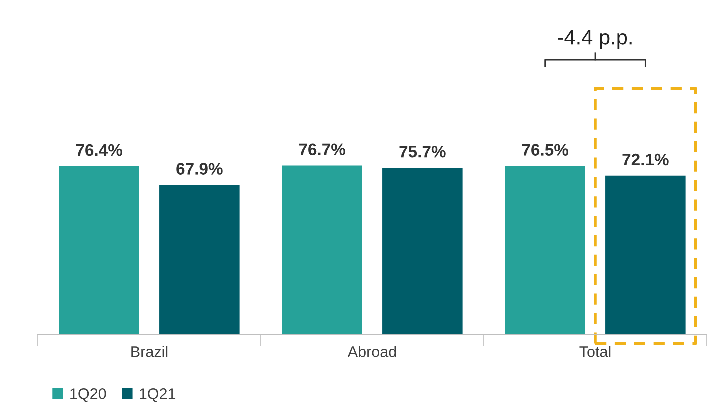 The image size is (707, 412). Describe the element at coordinates (595, 39) in the screenshot. I see `text: -4.4 p.p.` at that location.